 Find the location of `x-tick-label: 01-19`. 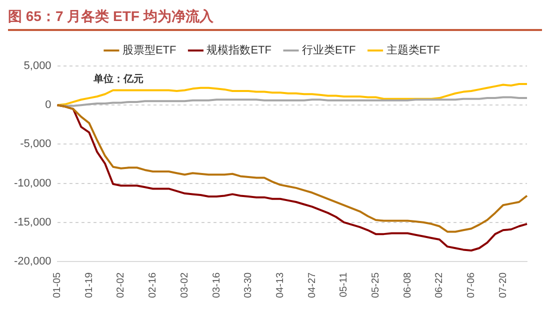

x-tick-label: 01-19 is located at coordinates (89, 285).